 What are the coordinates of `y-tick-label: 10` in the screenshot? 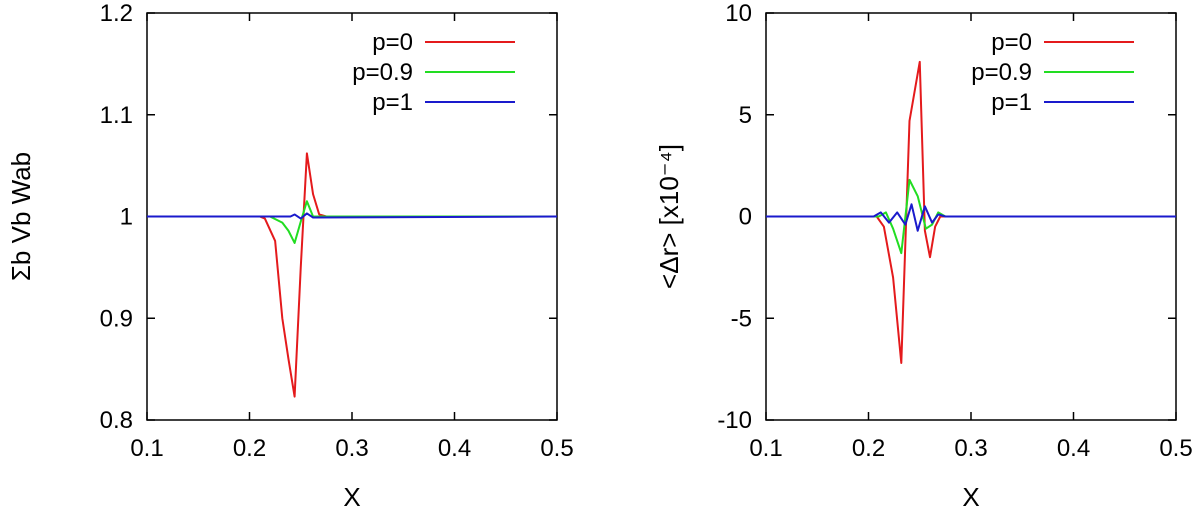 It's located at (738, 13).